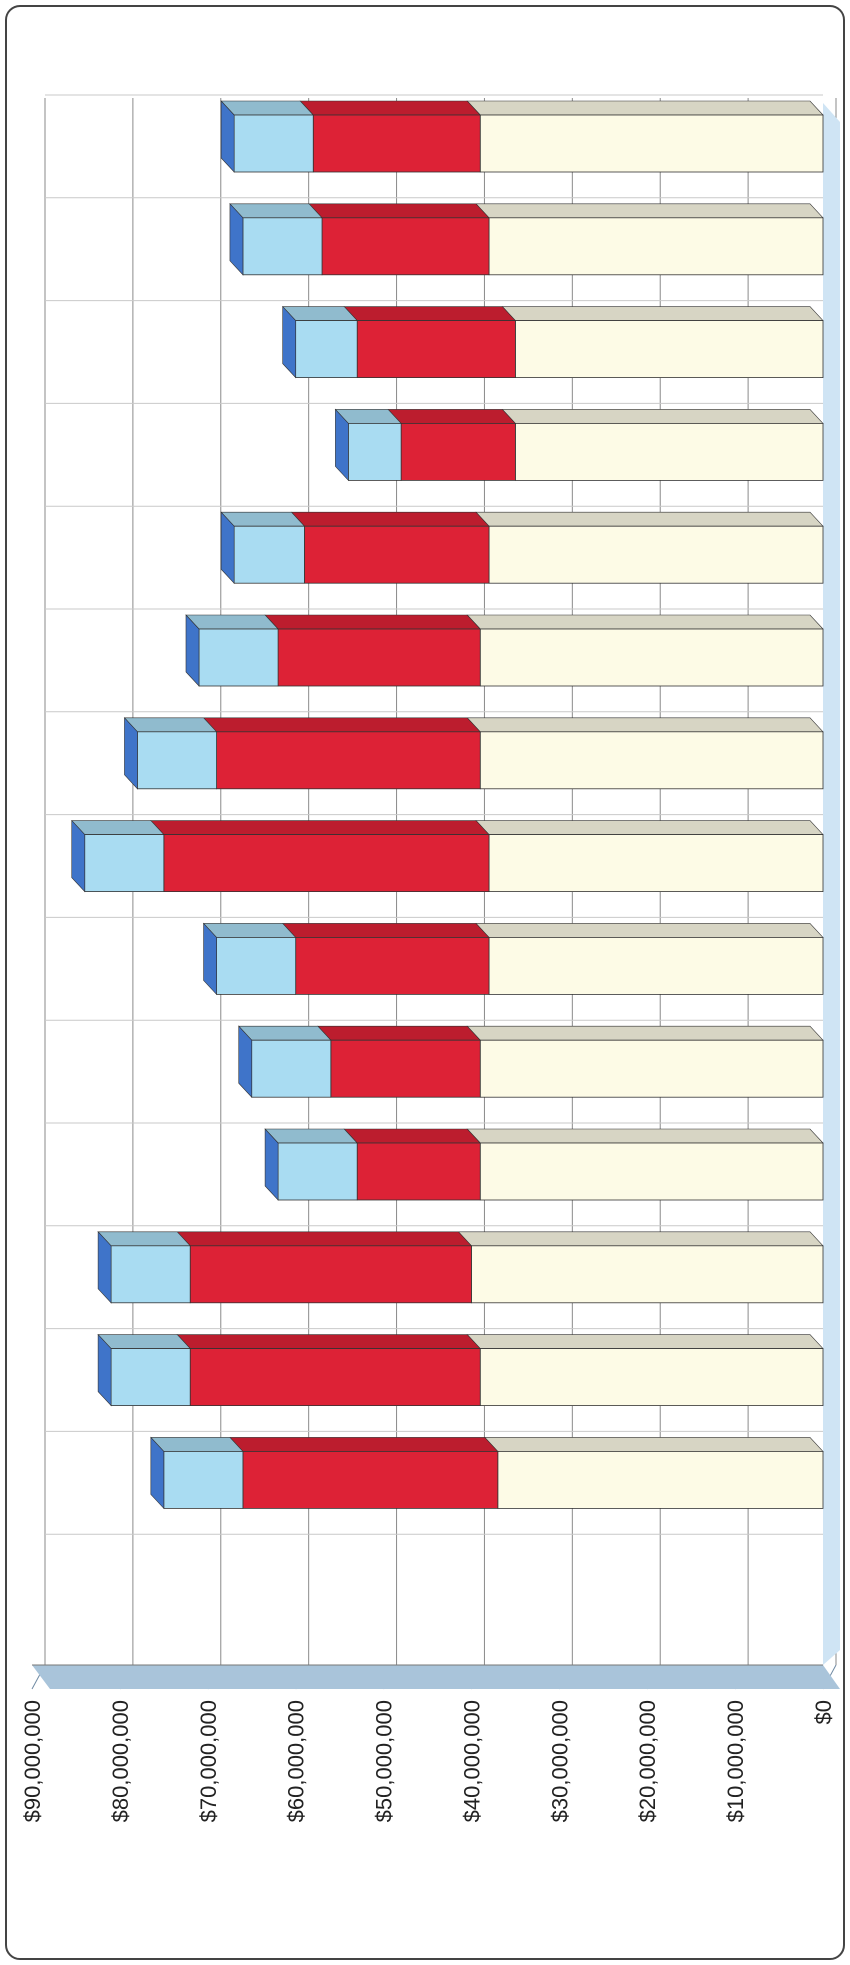  I want to click on y-tick-label: $10,000,000, so click(735, 1761).